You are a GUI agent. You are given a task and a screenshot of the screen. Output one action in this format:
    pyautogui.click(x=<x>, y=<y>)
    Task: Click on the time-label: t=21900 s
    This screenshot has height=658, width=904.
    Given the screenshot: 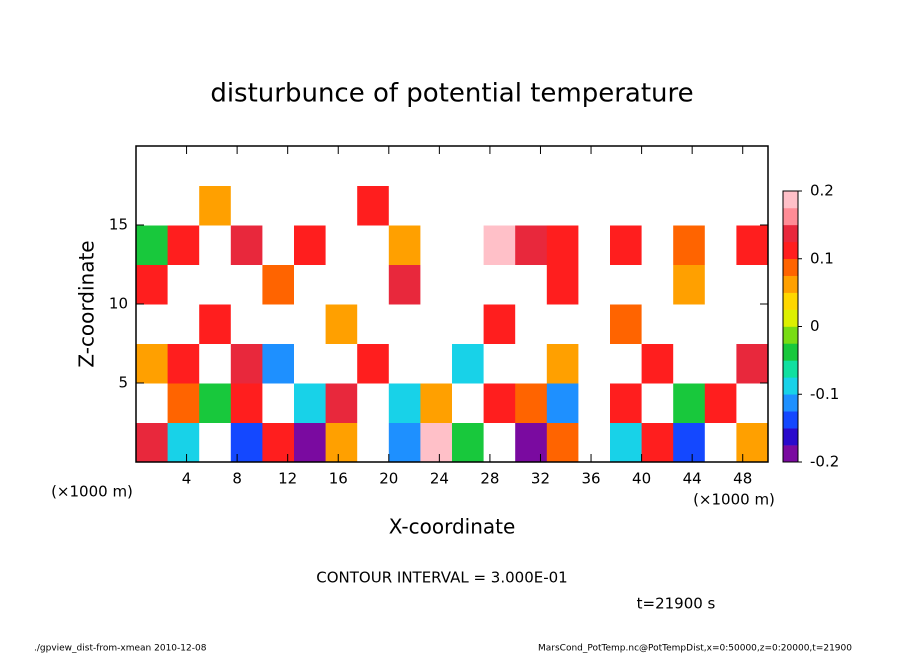 What is the action you would take?
    pyautogui.click(x=676, y=604)
    